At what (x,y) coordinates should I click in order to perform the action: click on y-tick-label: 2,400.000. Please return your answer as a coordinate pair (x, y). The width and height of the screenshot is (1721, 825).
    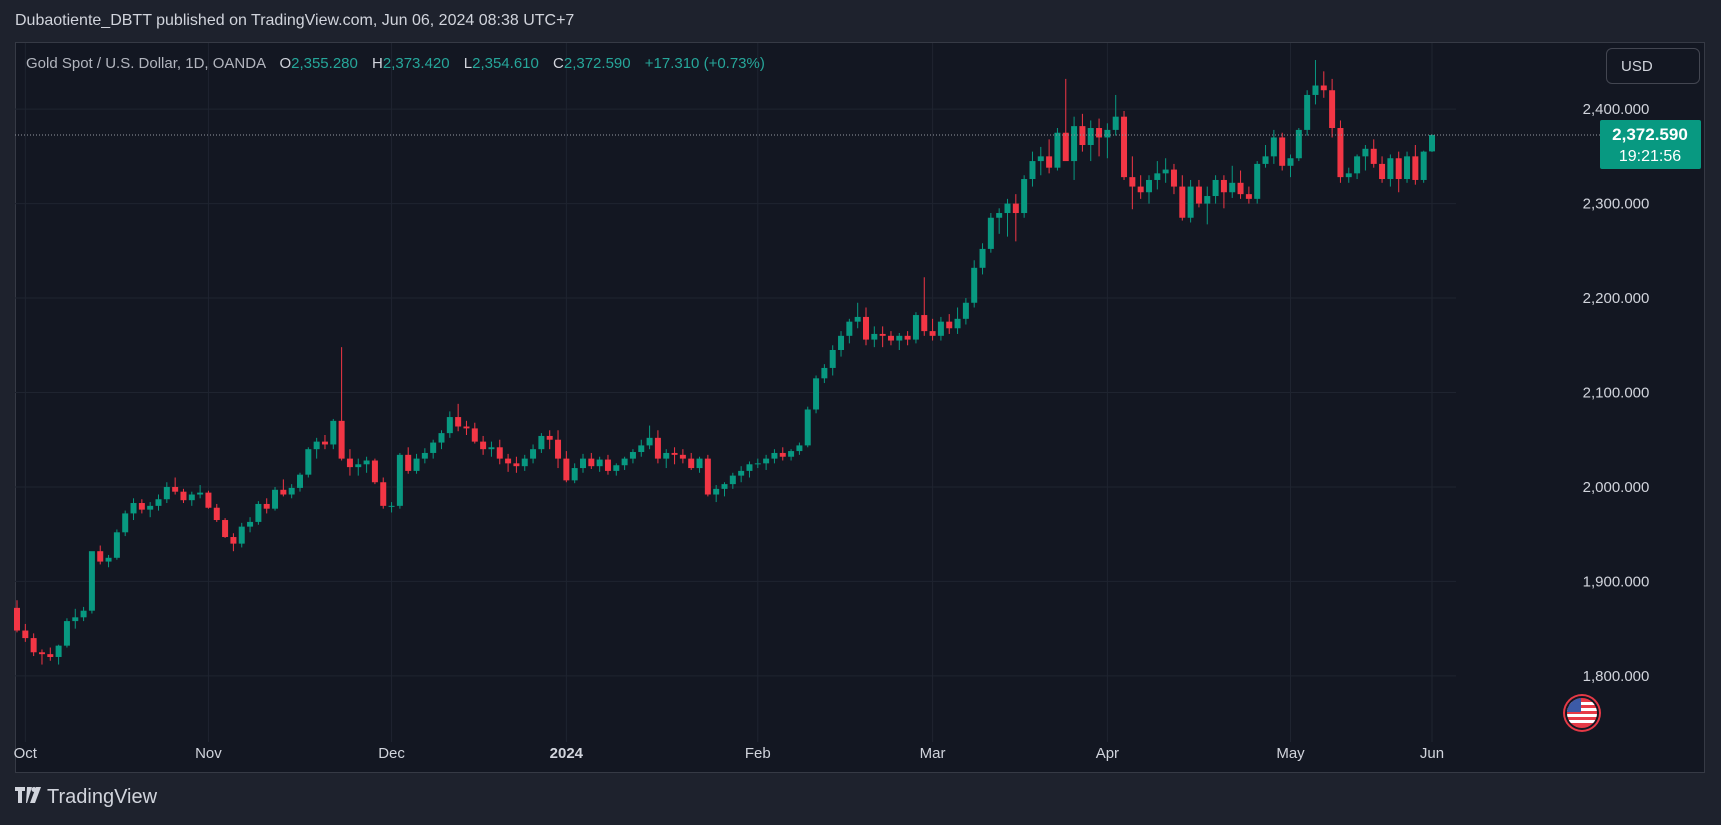
    Looking at the image, I should click on (1616, 109).